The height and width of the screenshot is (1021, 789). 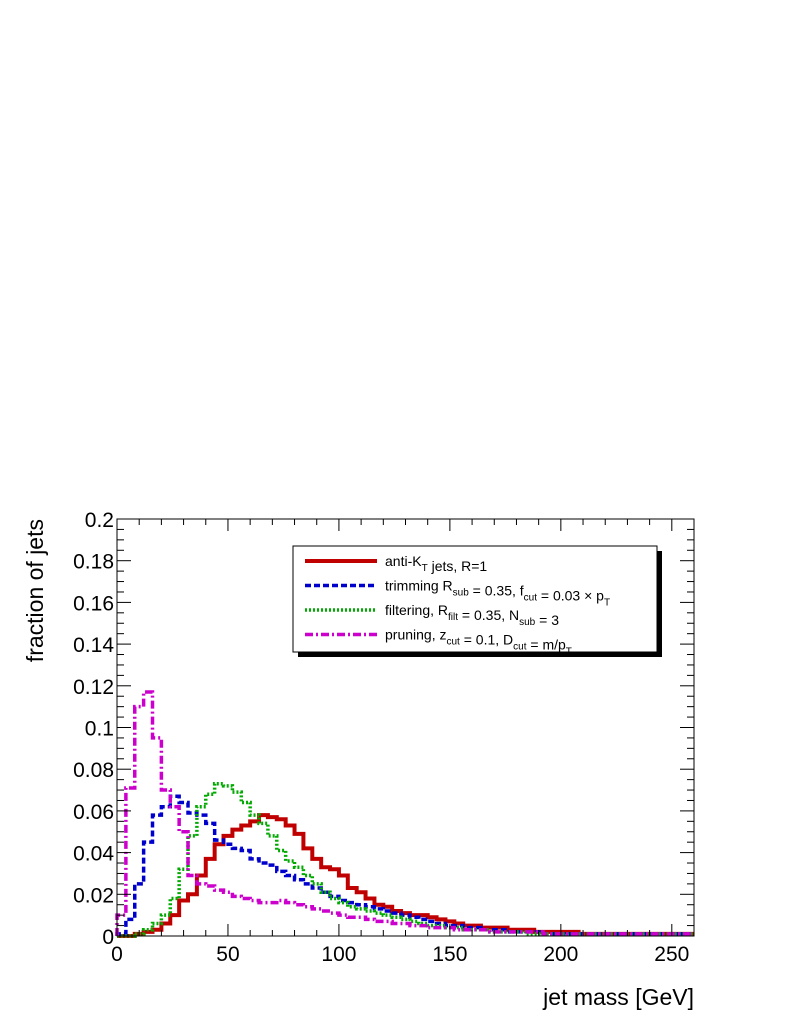 What do you see at coordinates (449, 954) in the screenshot?
I see `x-tick-label: 150` at bounding box center [449, 954].